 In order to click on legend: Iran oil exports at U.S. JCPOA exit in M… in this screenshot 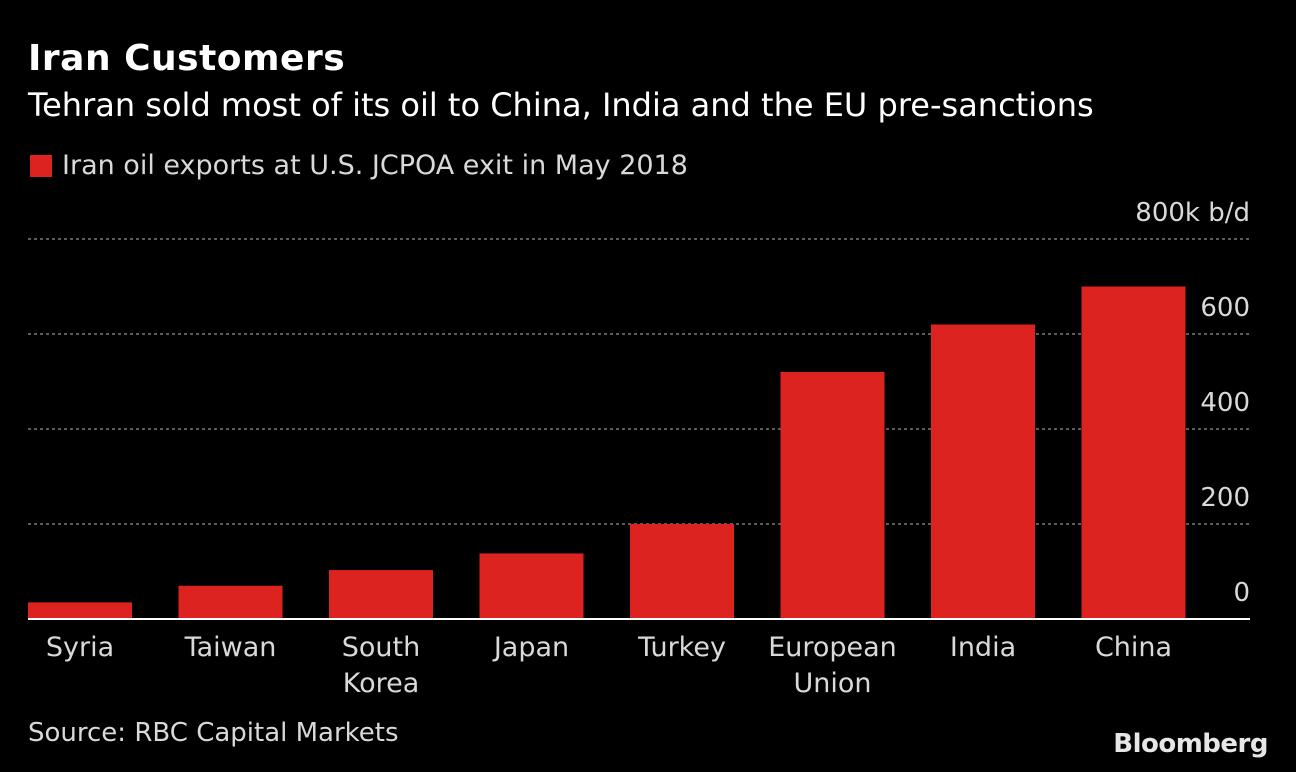, I will do `click(359, 165)`.